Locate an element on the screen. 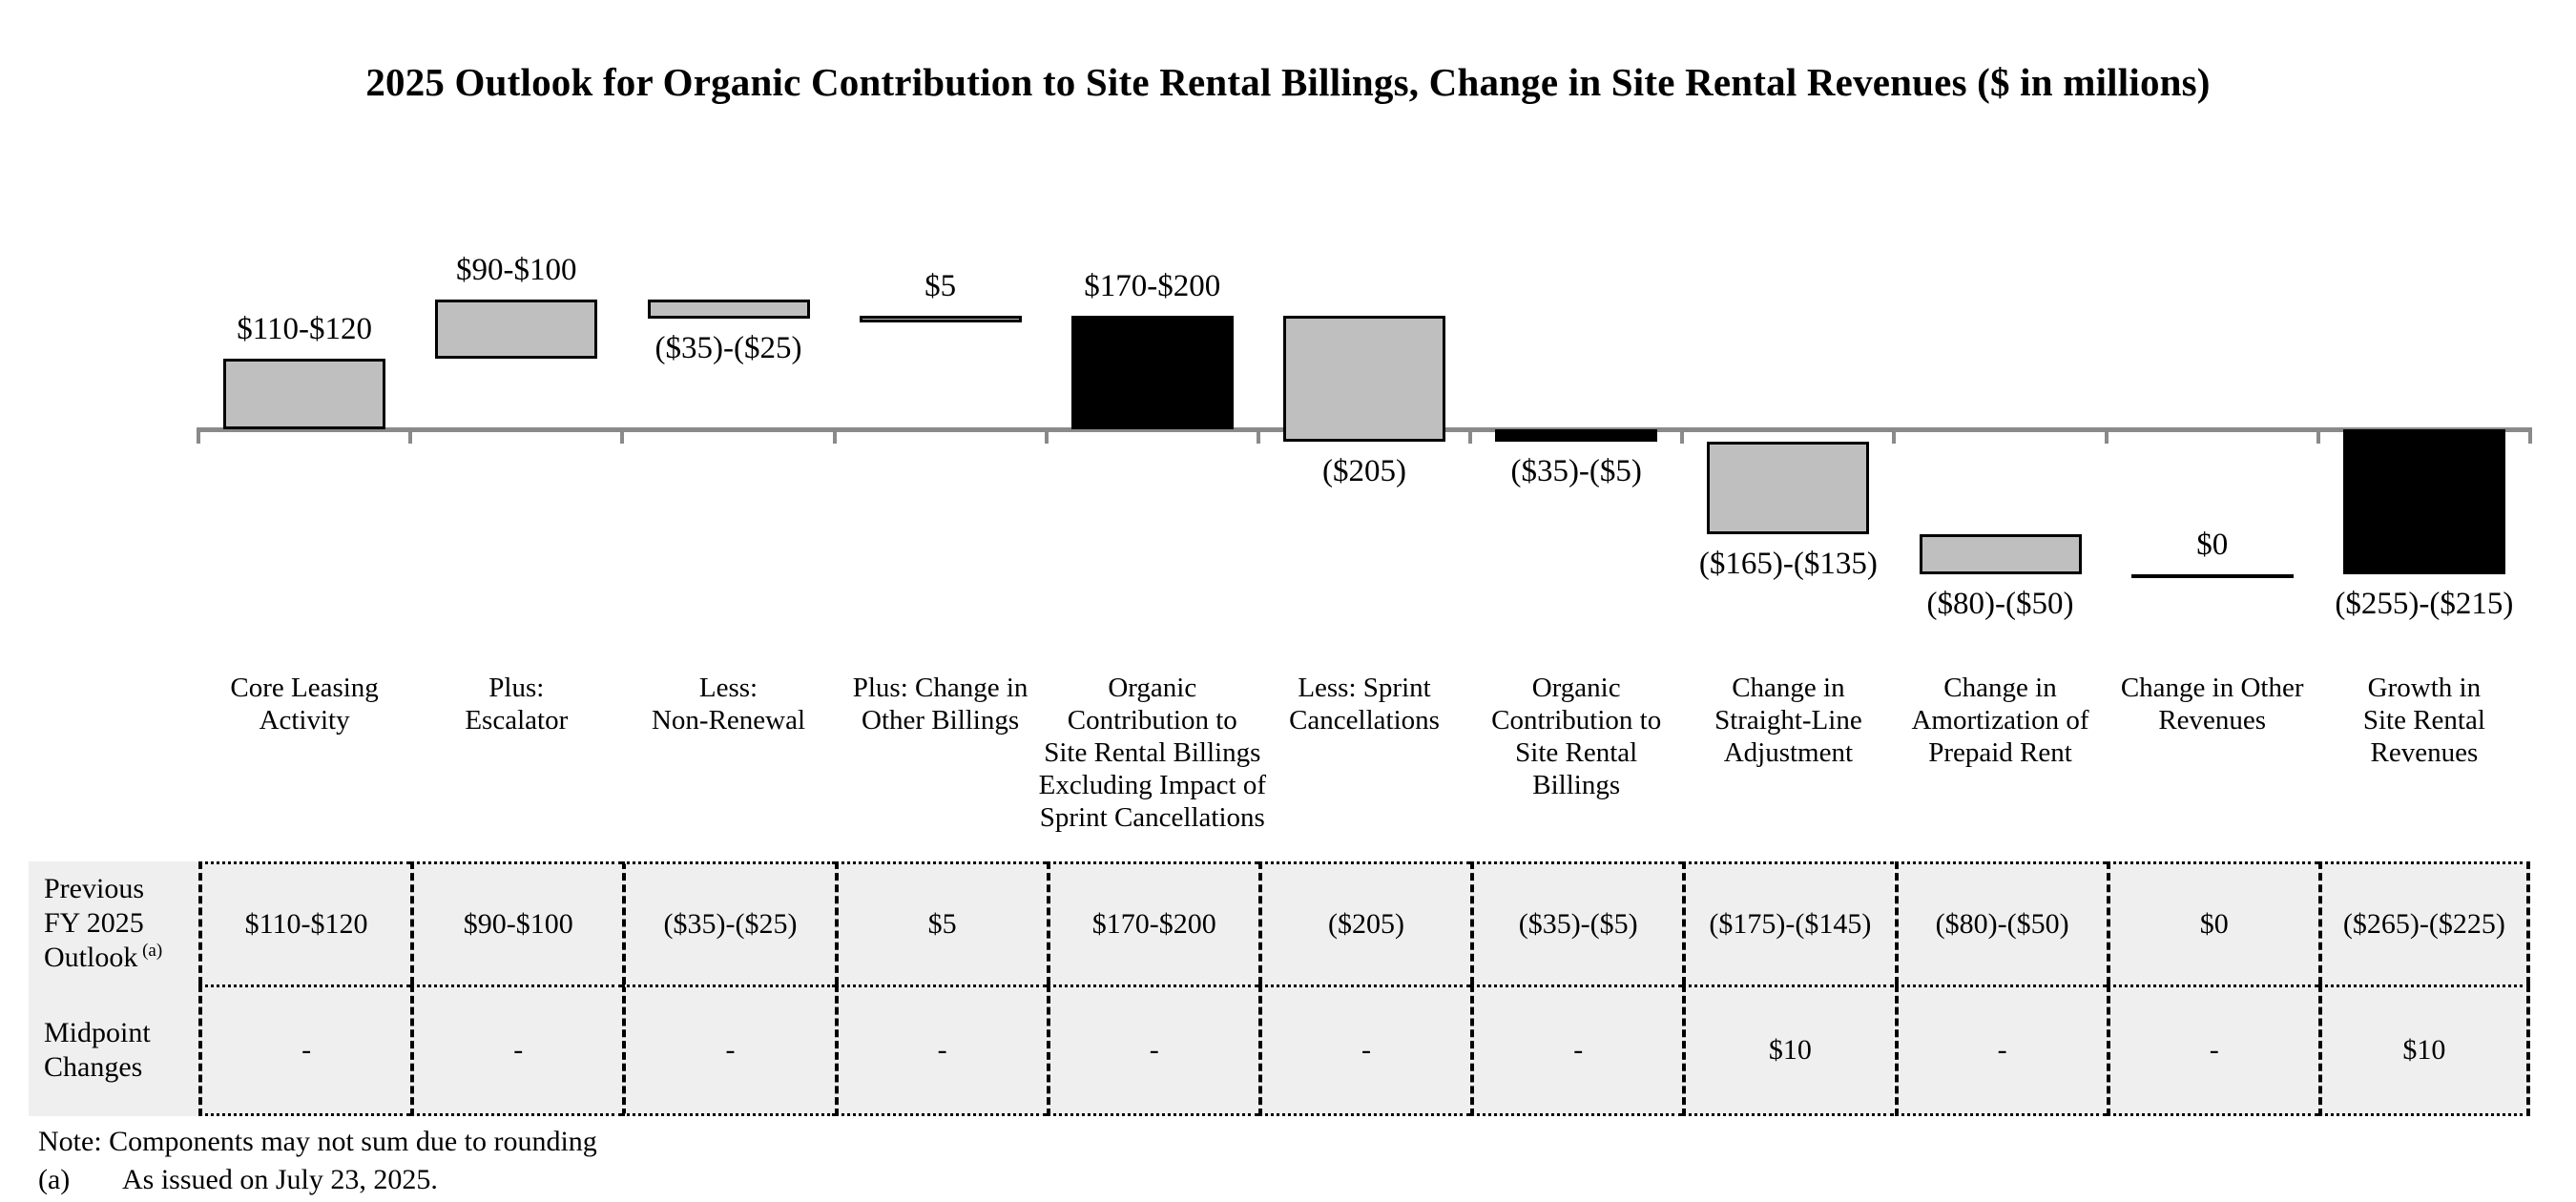 This screenshot has height=1202, width=2576. table-cell: $110-$120 is located at coordinates (304, 922).